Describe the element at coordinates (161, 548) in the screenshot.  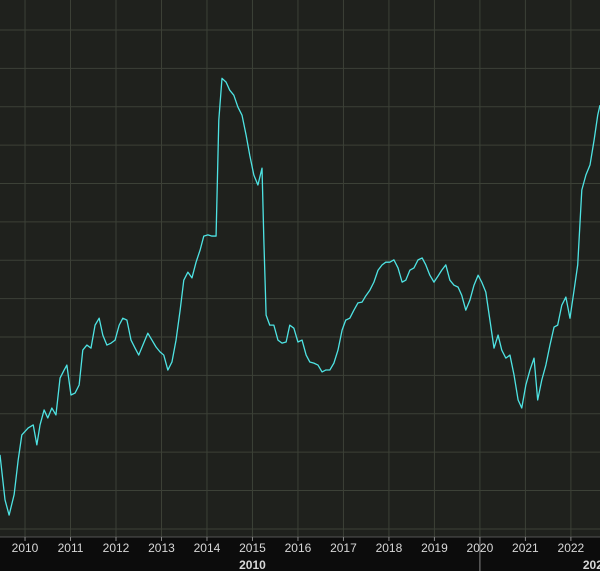
I see `x-tick-label: 2013` at that location.